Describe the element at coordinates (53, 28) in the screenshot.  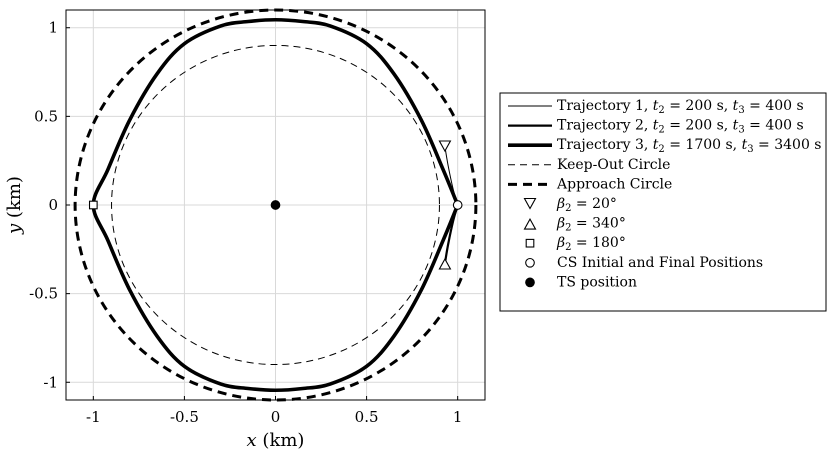
I see `y-tick-label: 1` at that location.